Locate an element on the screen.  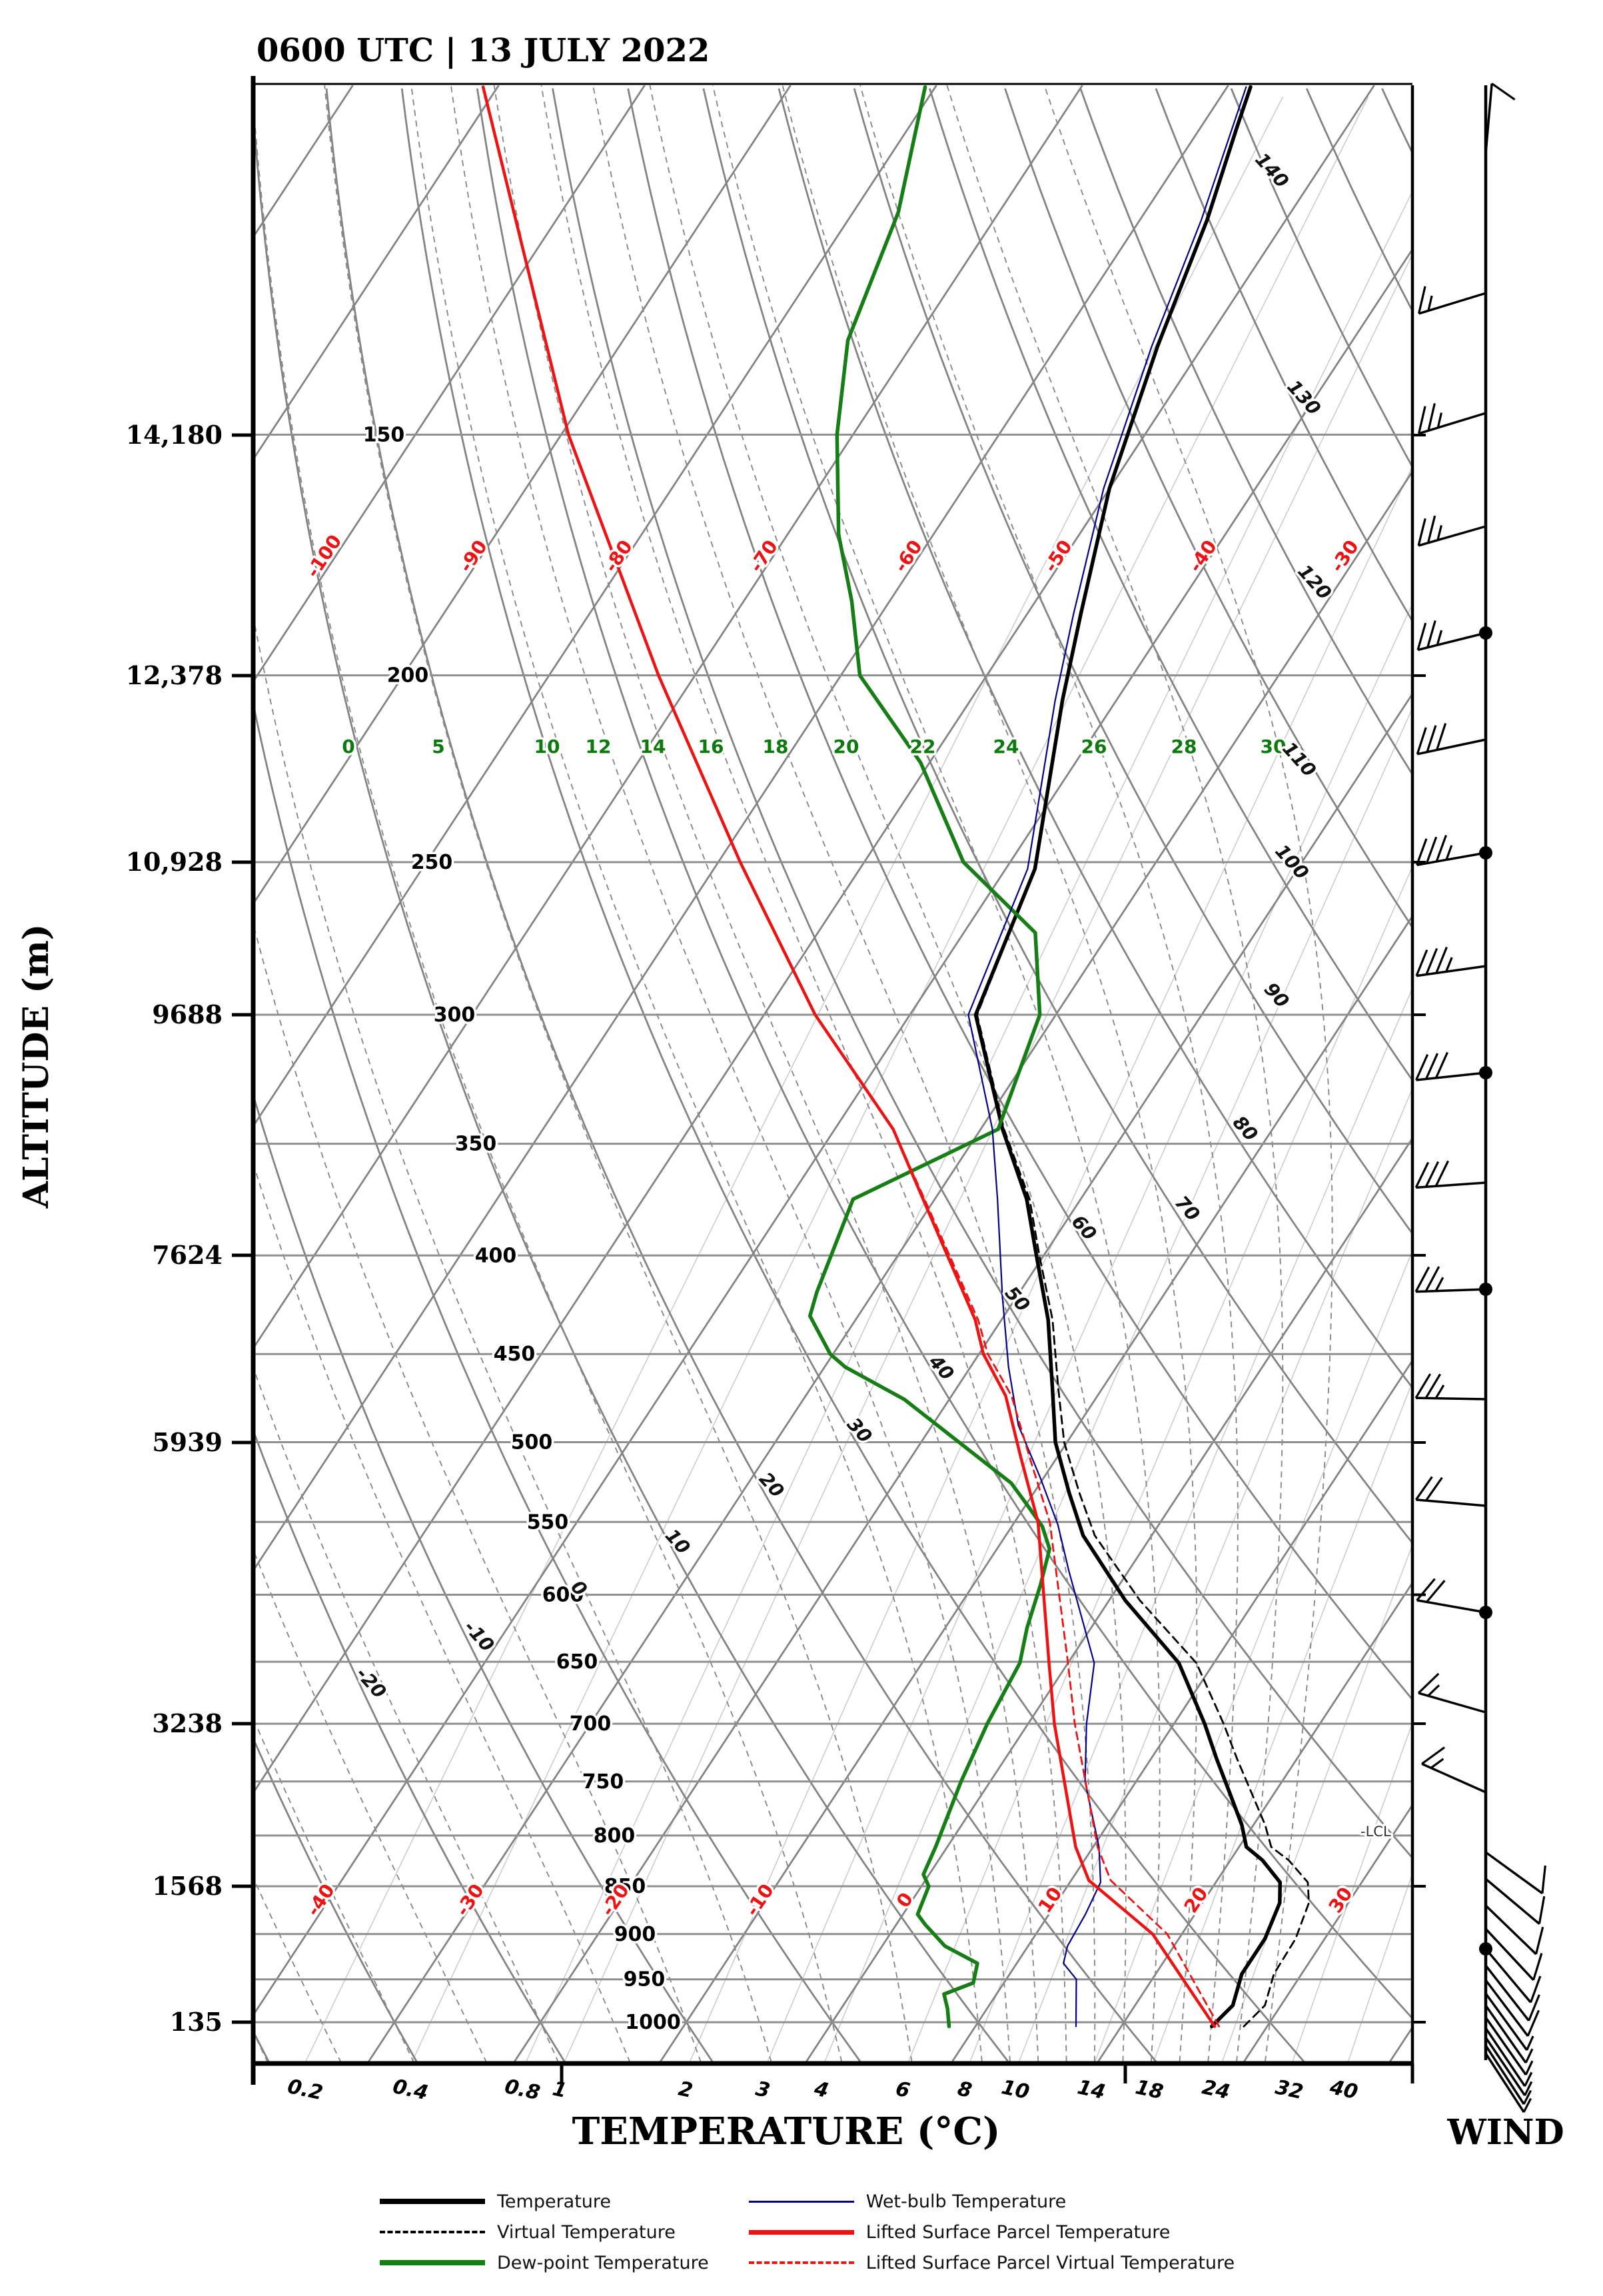
moist-adiabat-line is located at coordinates (477, 1492).